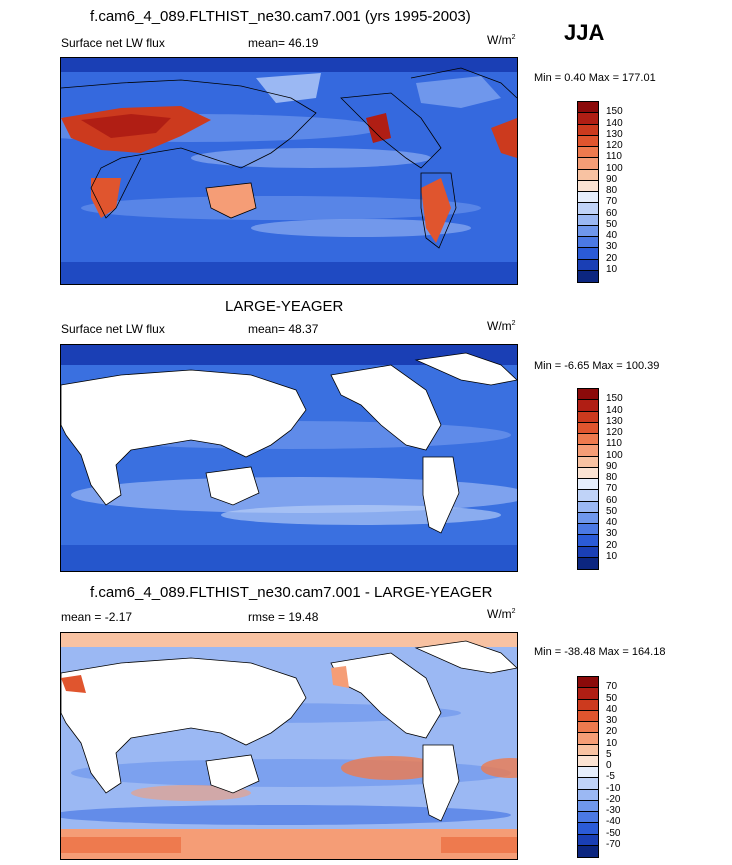  Describe the element at coordinates (609, 765) in the screenshot. I see `colorbar-tick-label: 0` at that location.